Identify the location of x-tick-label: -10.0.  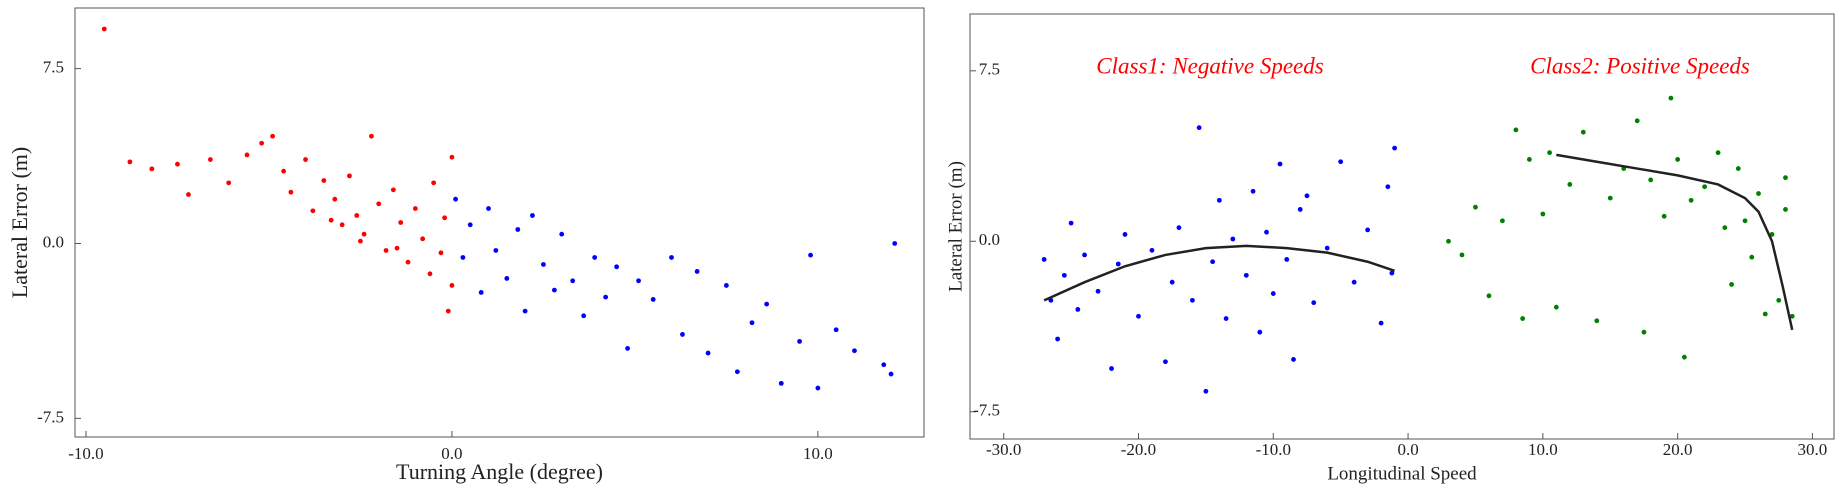
(1273, 449).